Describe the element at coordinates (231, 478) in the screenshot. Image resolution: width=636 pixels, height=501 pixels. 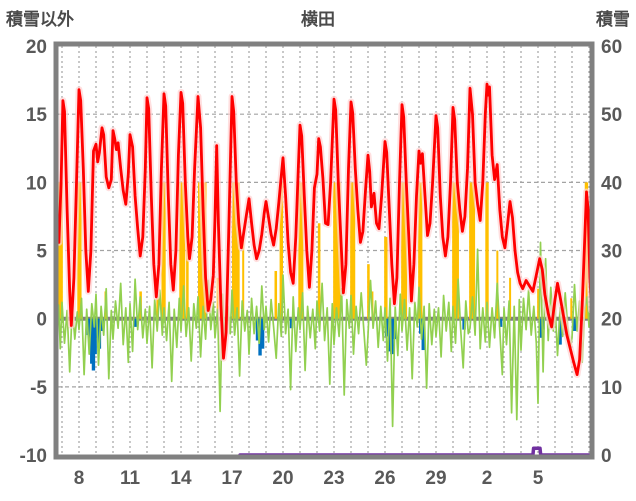
I see `x-axis-tick-label: 17` at that location.